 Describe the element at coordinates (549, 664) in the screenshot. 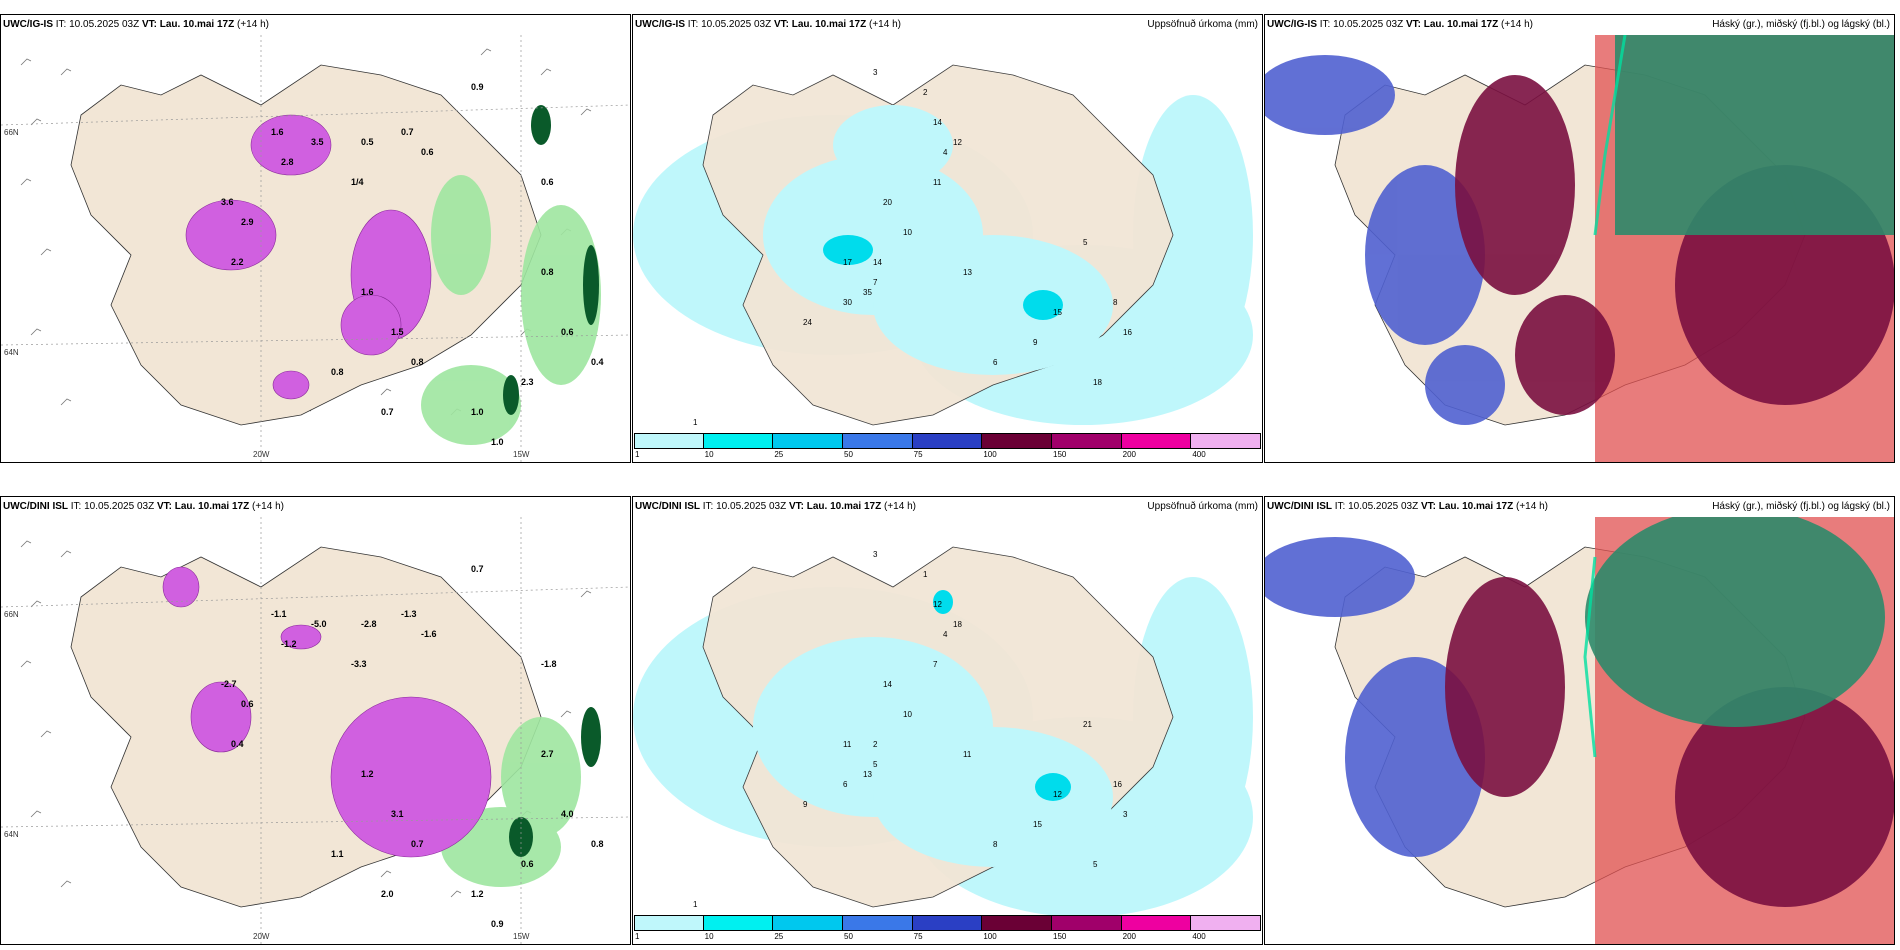

I see `value-label: -1.8` at that location.